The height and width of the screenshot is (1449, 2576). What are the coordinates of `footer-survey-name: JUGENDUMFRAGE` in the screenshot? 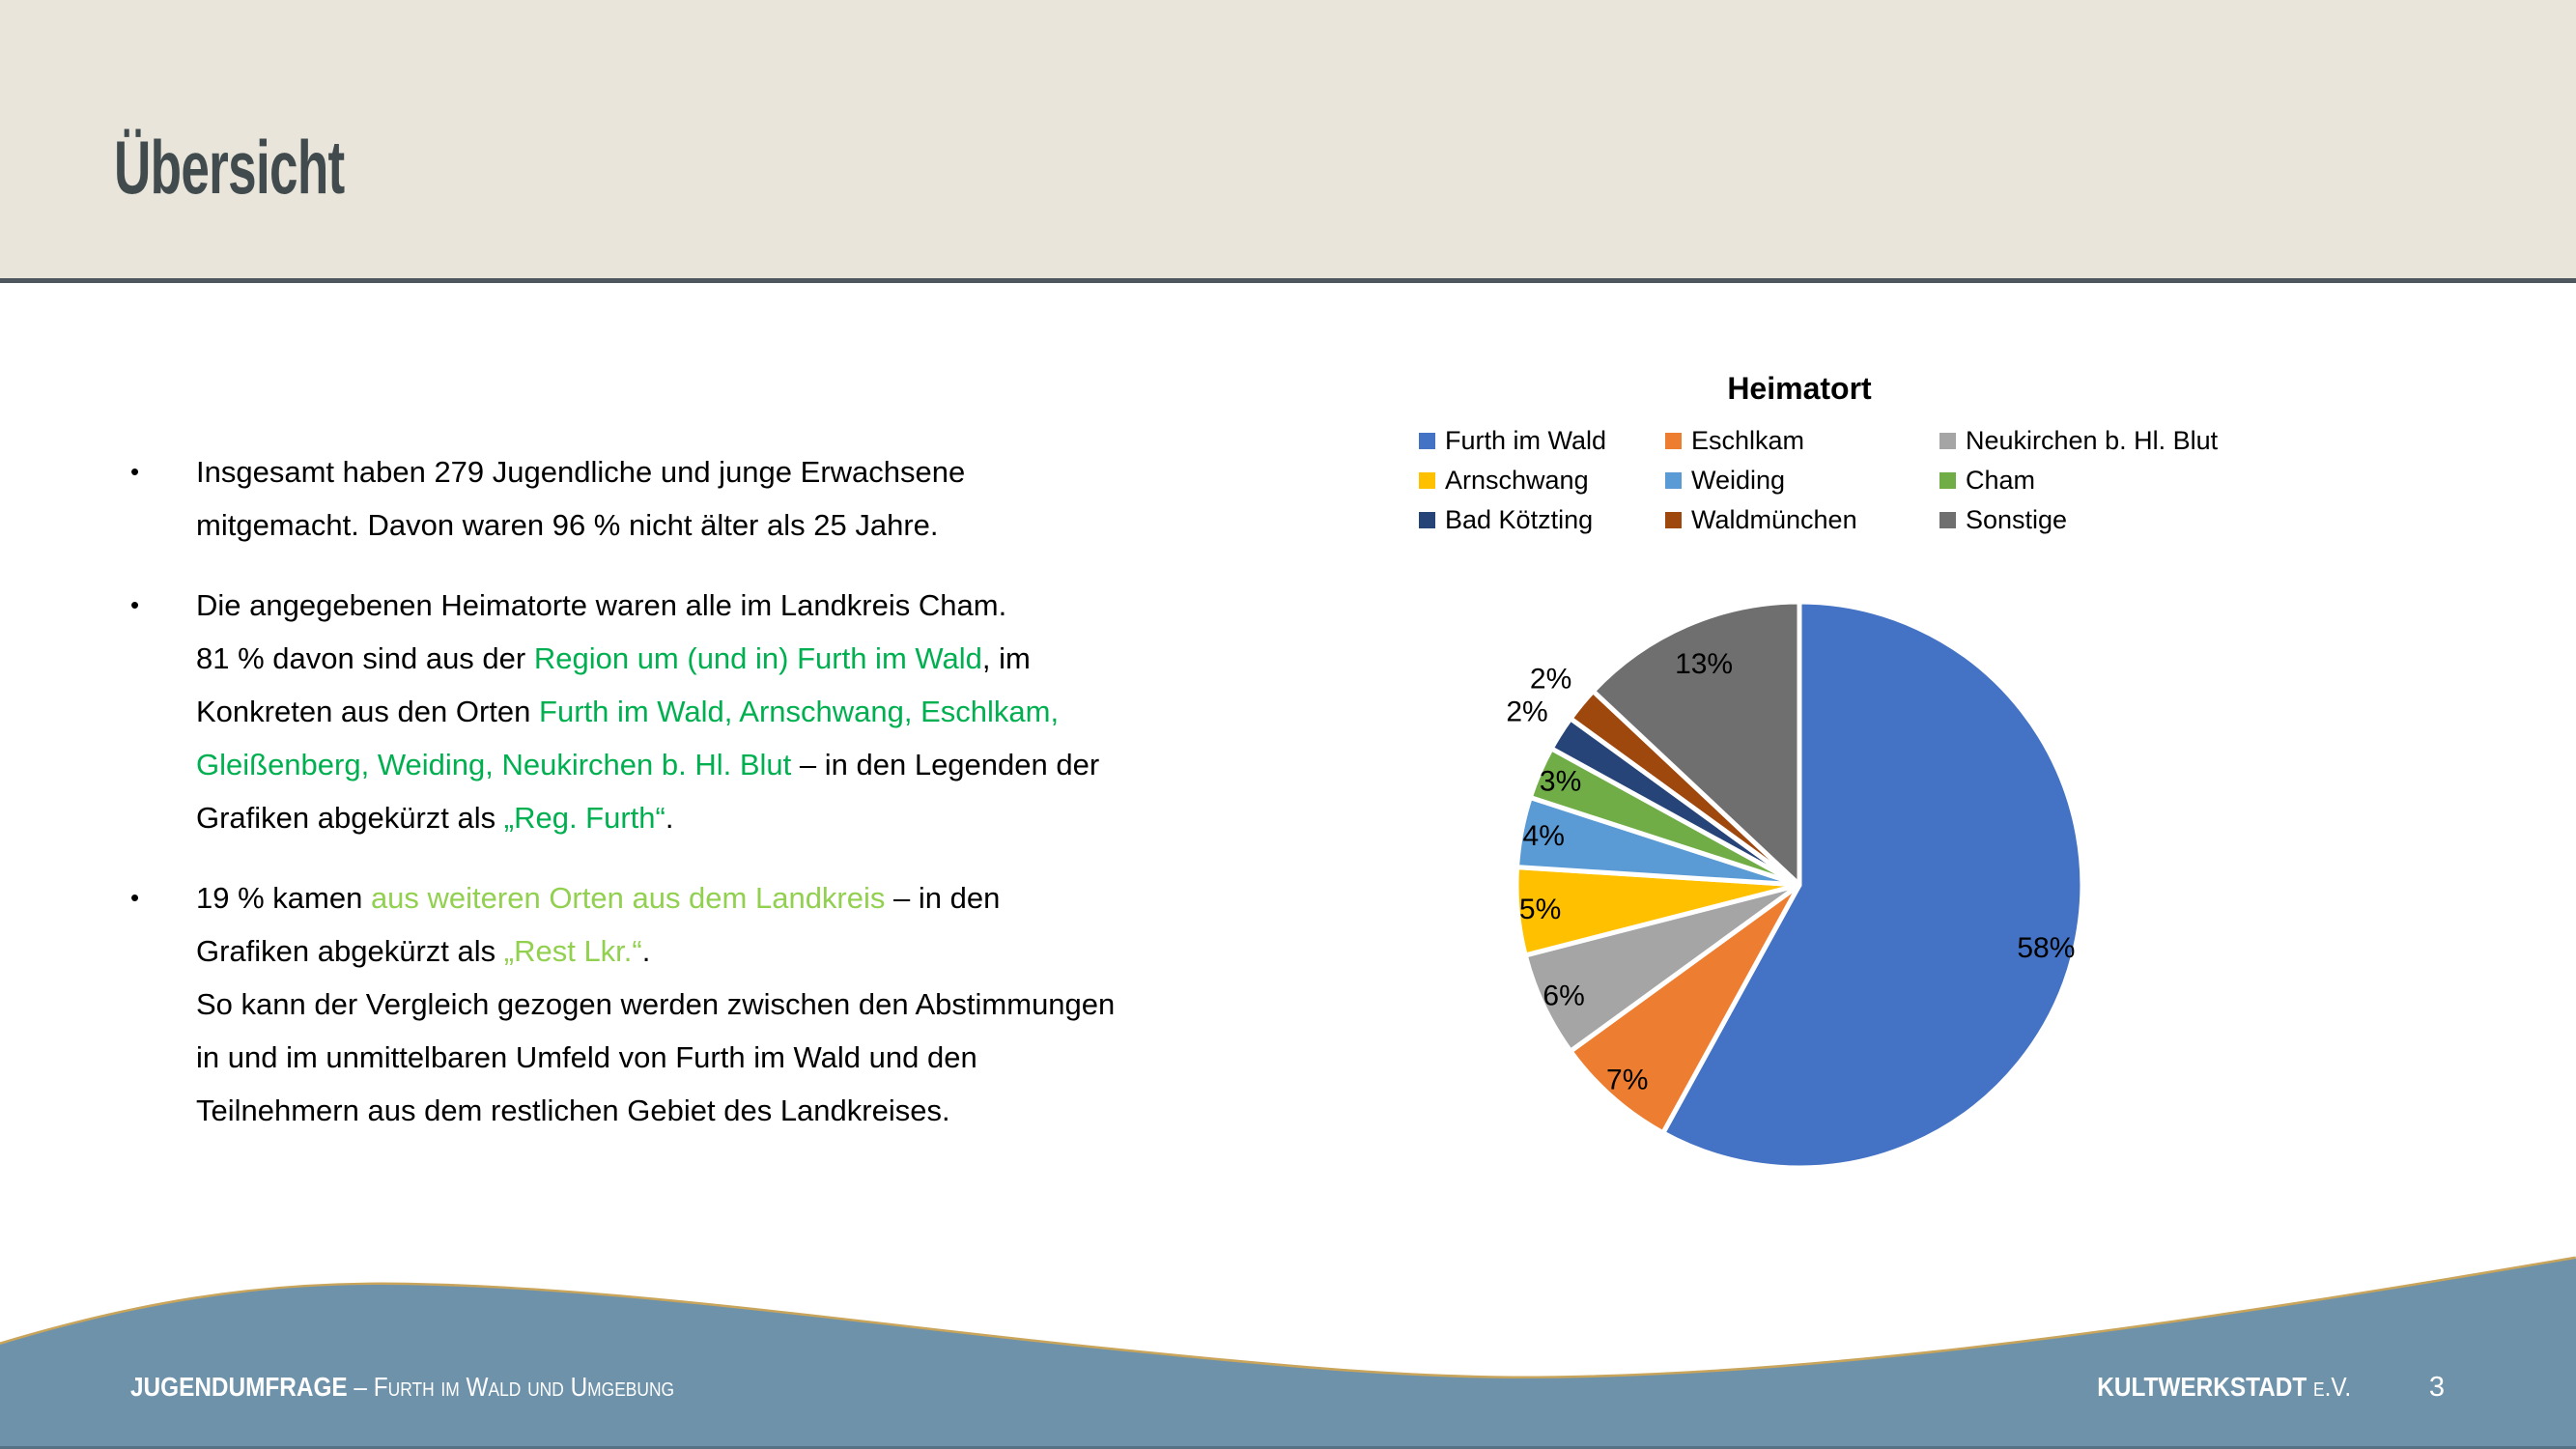 It's located at (239, 1387).